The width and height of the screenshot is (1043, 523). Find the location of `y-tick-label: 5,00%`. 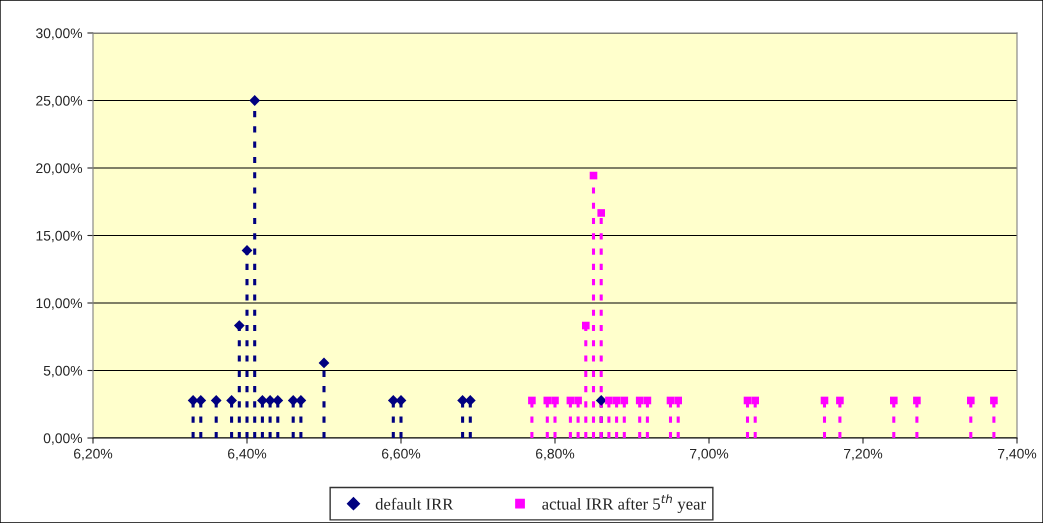

y-tick-label: 5,00% is located at coordinates (63, 371).